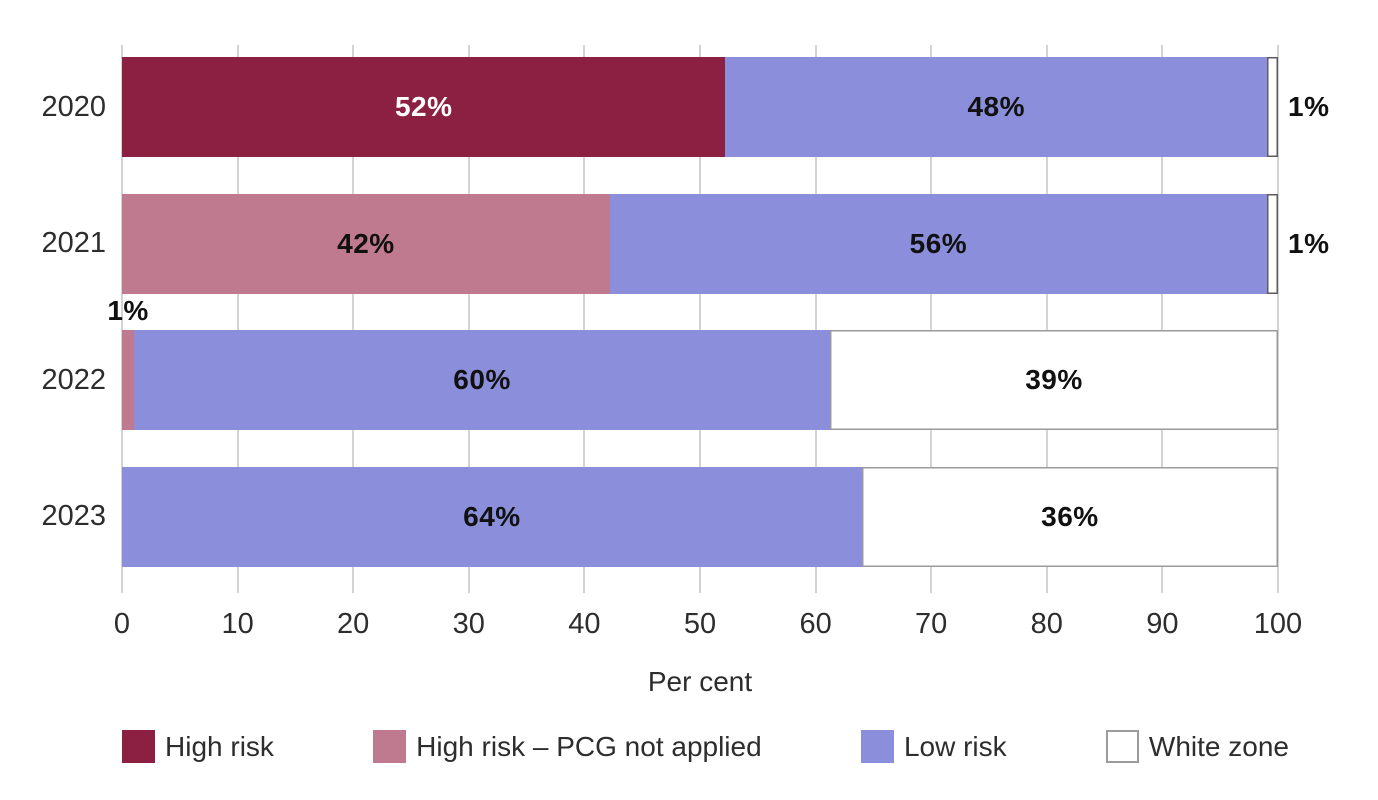  What do you see at coordinates (1309, 243) in the screenshot?
I see `value-label-white-zone-2021: 1%` at bounding box center [1309, 243].